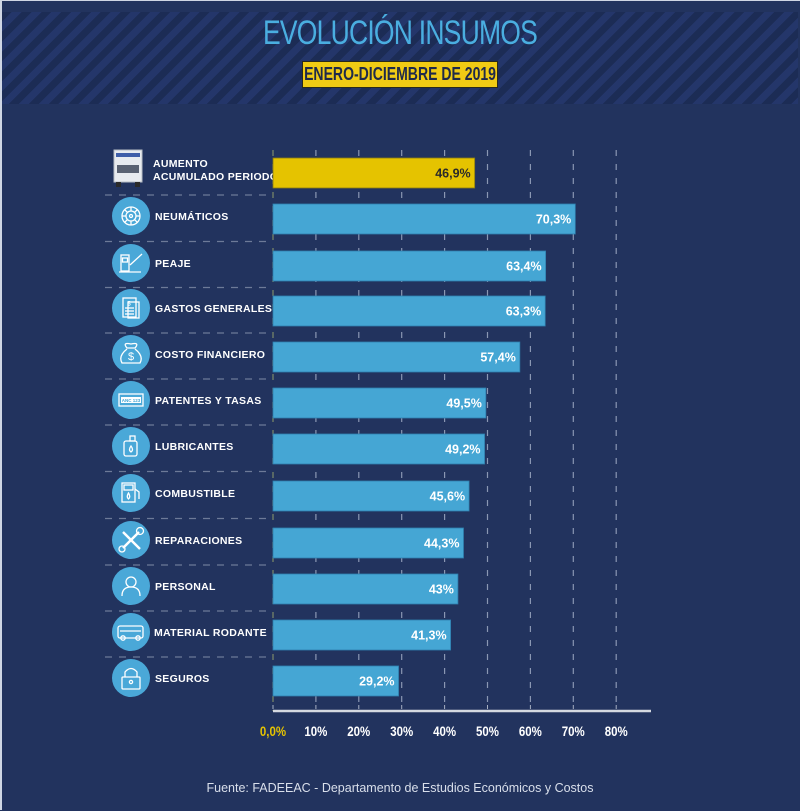  I want to click on x-axis: 0,0% 10% 20% 30% 40% 50% 60% 70% 80%, so click(455, 722).